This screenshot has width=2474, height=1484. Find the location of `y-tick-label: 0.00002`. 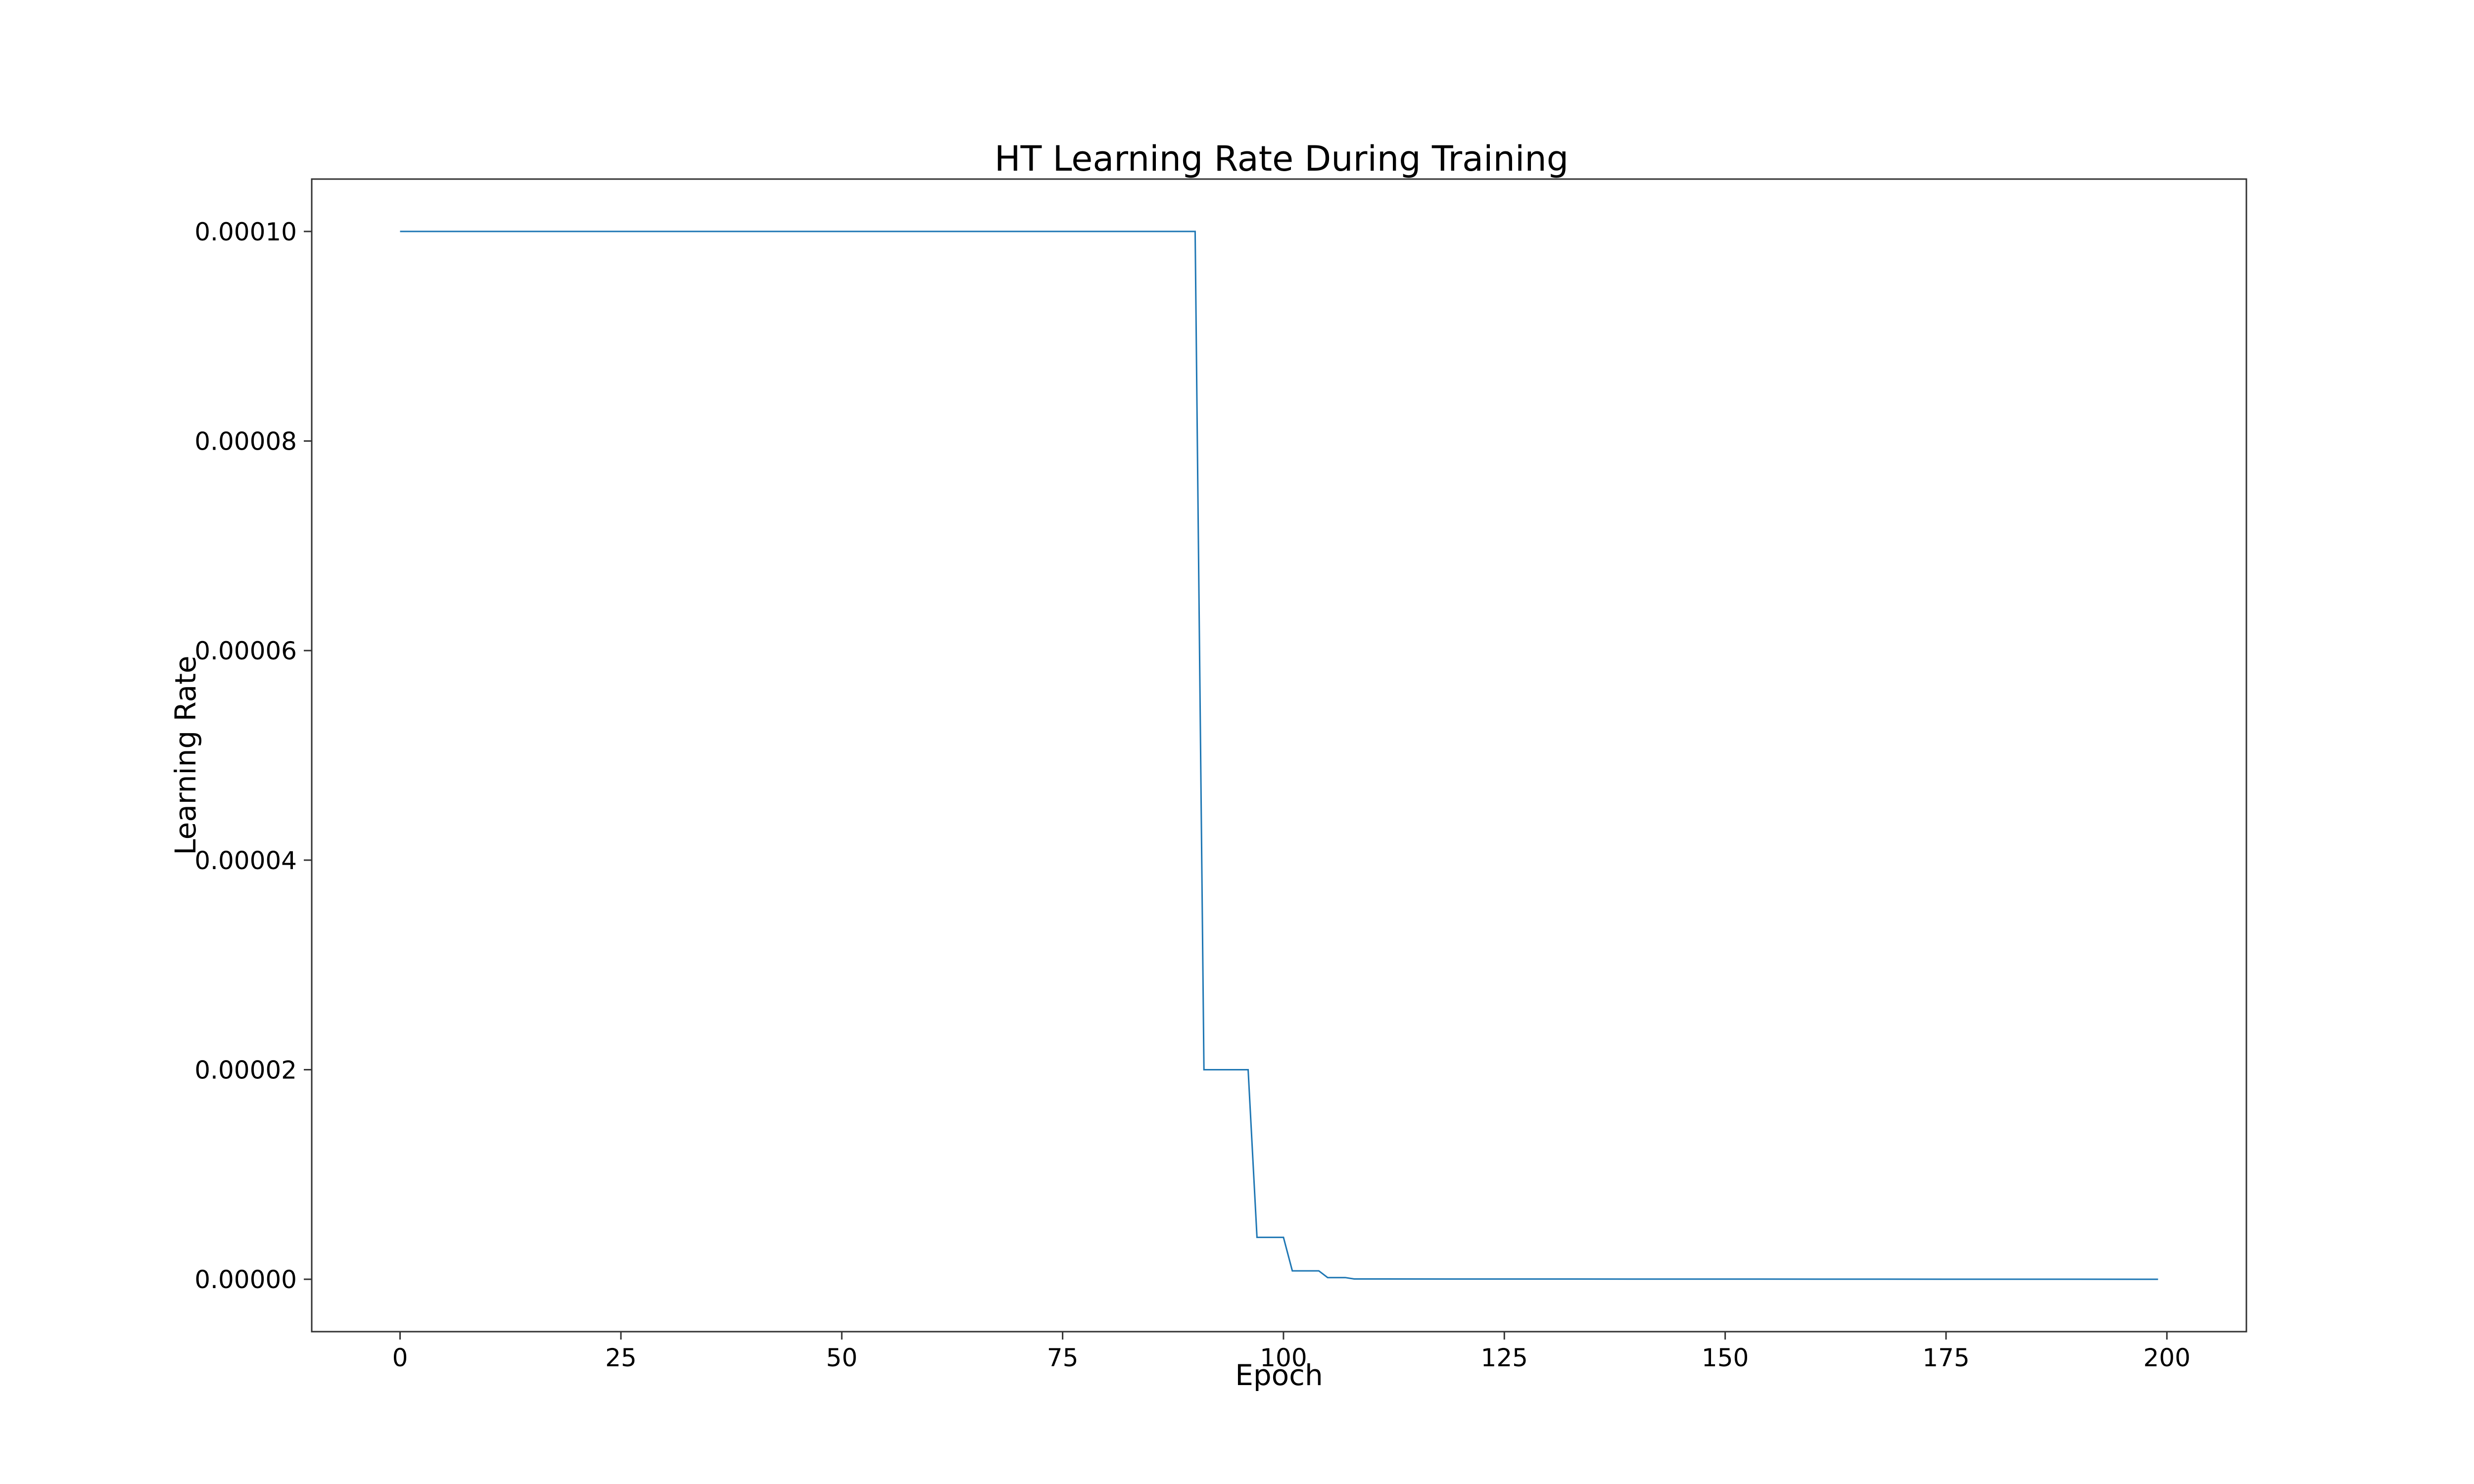

y-tick-label: 0.00002 is located at coordinates (246, 1070).